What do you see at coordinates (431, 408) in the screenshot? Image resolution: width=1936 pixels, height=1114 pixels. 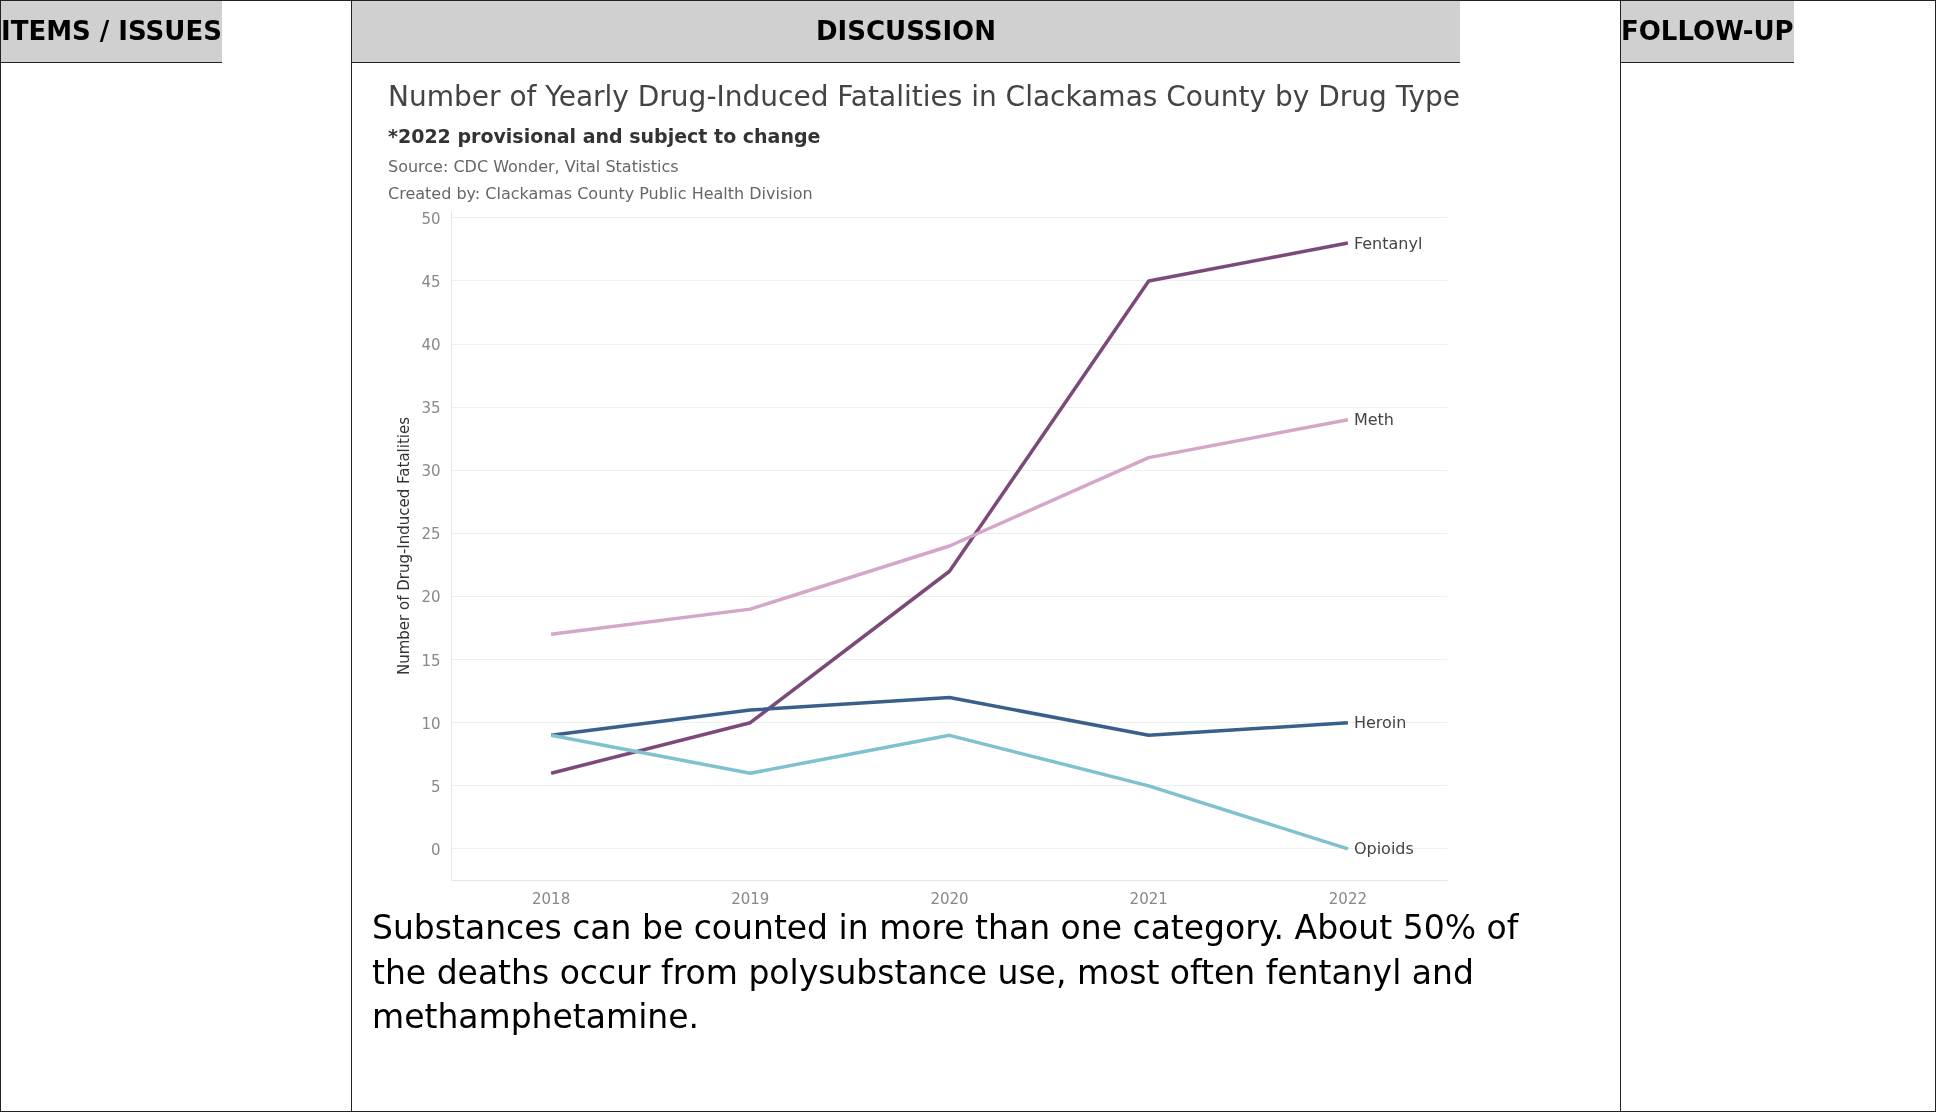 I see `y-tick-label: 35` at bounding box center [431, 408].